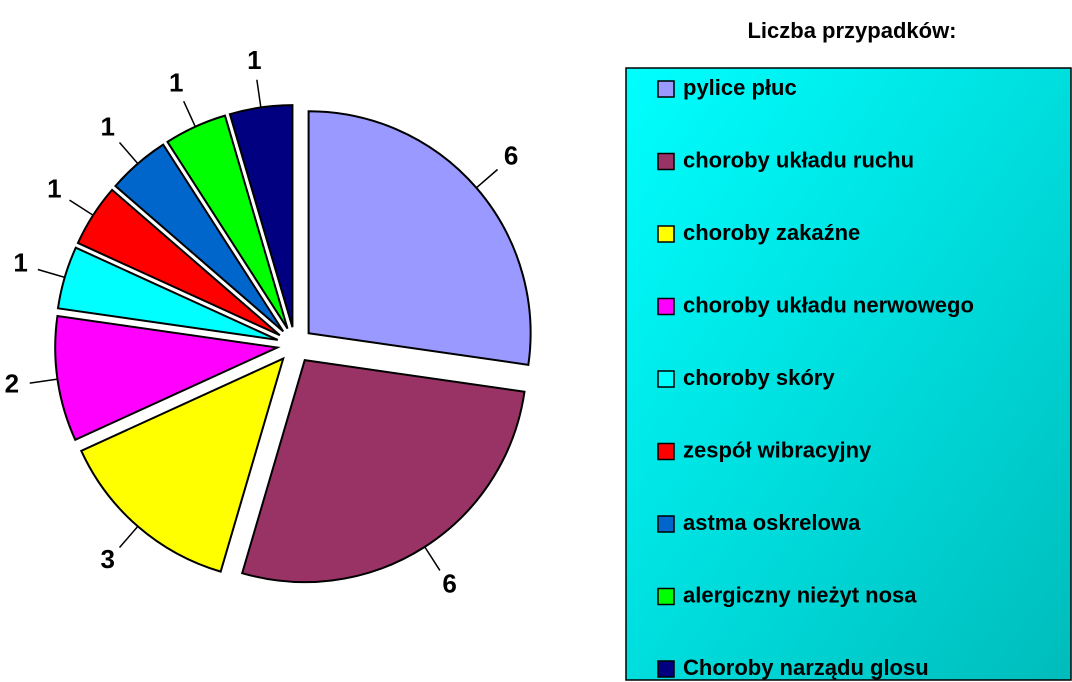 The width and height of the screenshot is (1072, 682). I want to click on data-label: 2, so click(12, 384).